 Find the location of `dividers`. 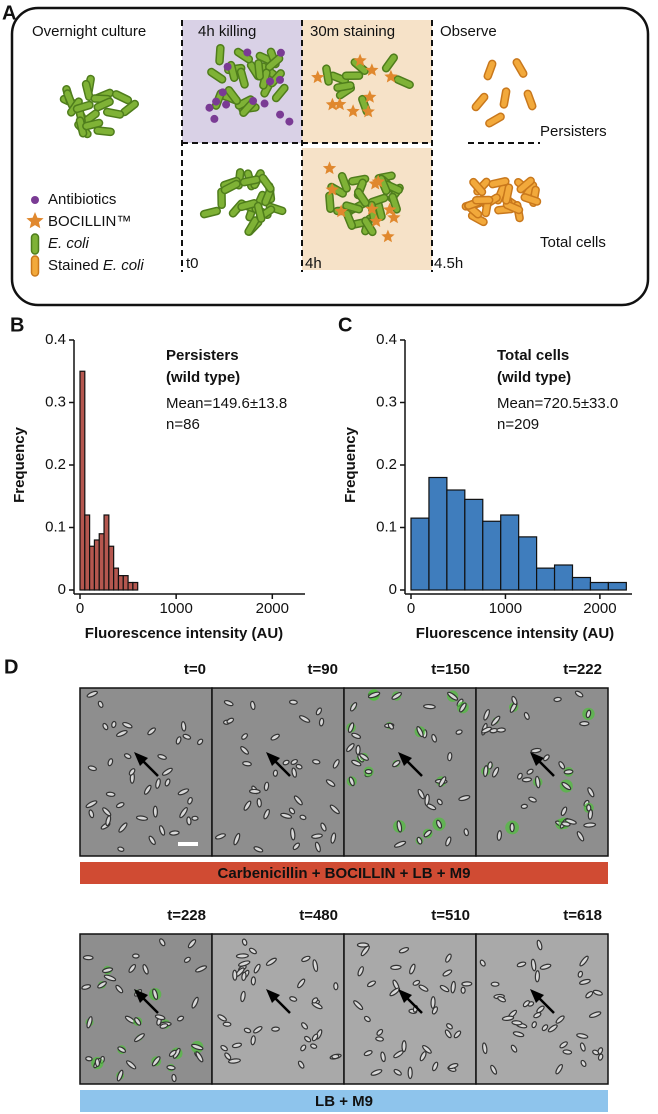

dividers is located at coordinates (360, 146).